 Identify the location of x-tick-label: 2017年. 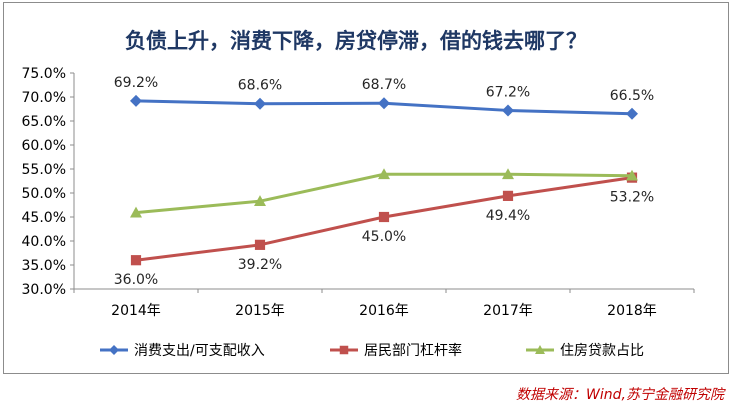
(508, 311).